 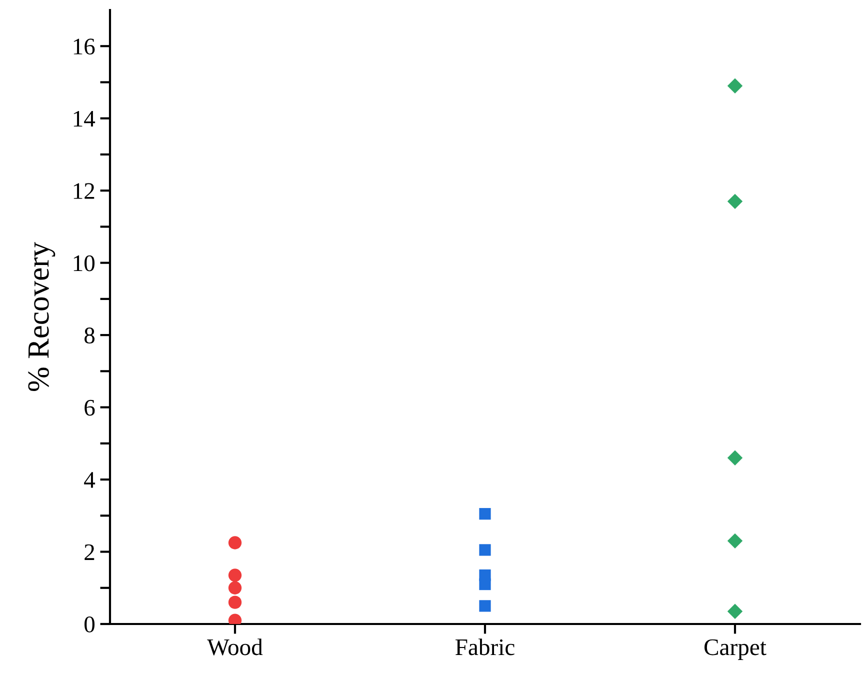 I want to click on y-tick-label: 12, so click(x=84, y=191).